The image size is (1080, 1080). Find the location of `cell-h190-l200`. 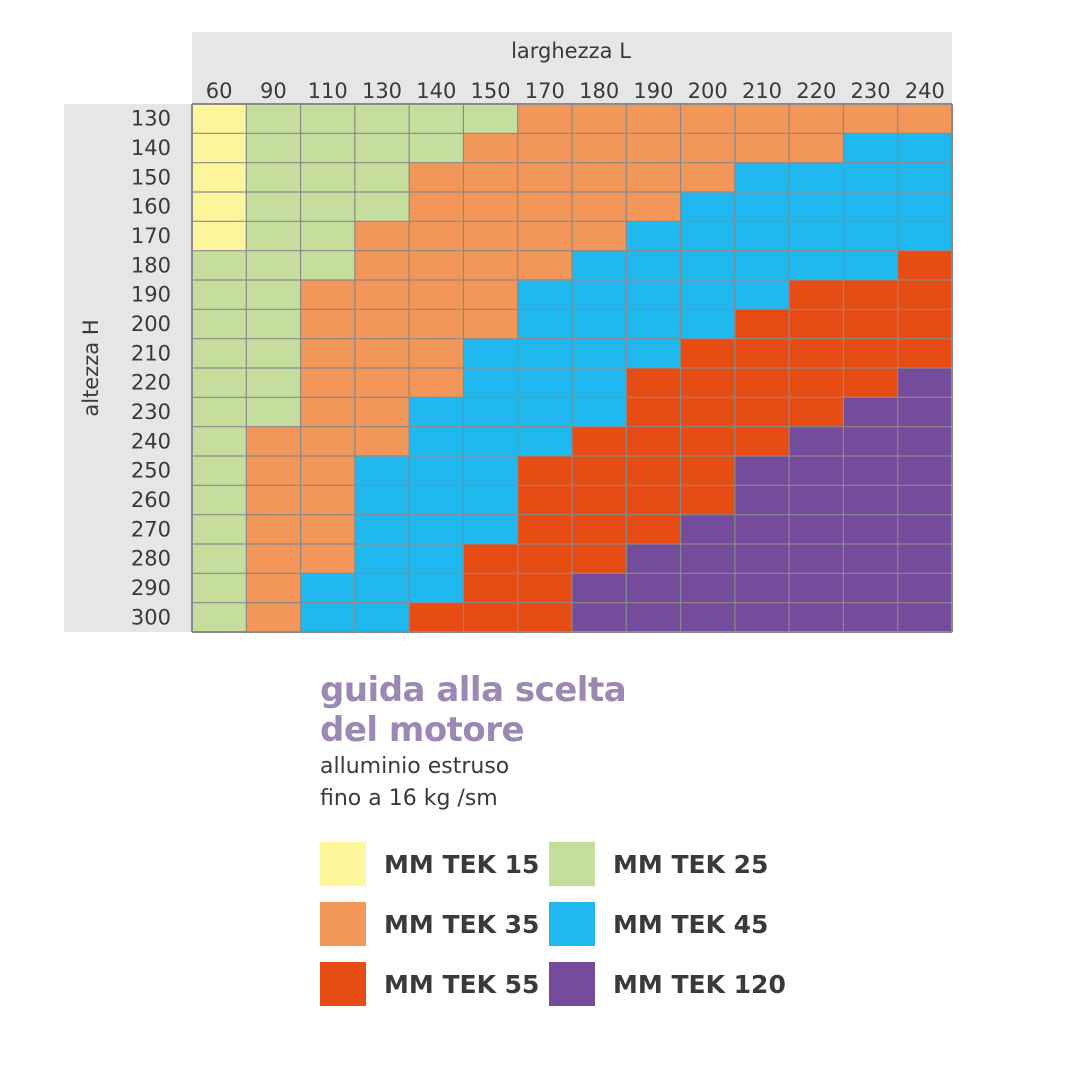

cell-h190-l200 is located at coordinates (708, 295).